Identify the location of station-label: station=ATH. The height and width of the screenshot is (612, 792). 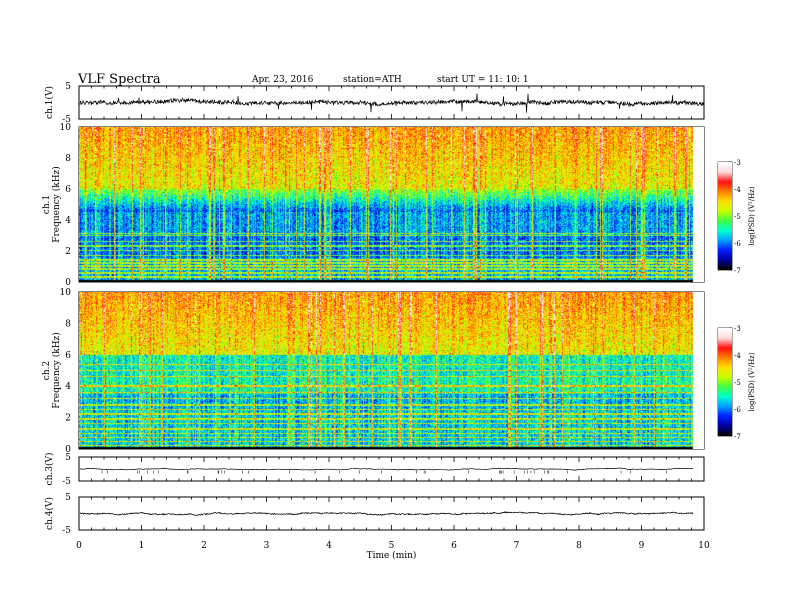
(372, 80).